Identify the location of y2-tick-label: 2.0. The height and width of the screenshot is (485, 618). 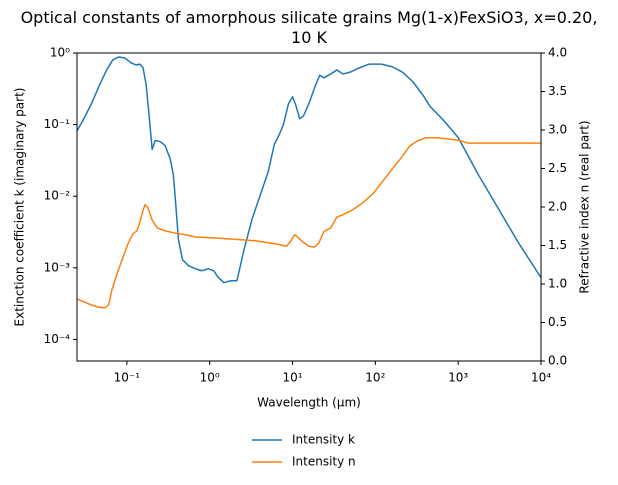
(557, 207).